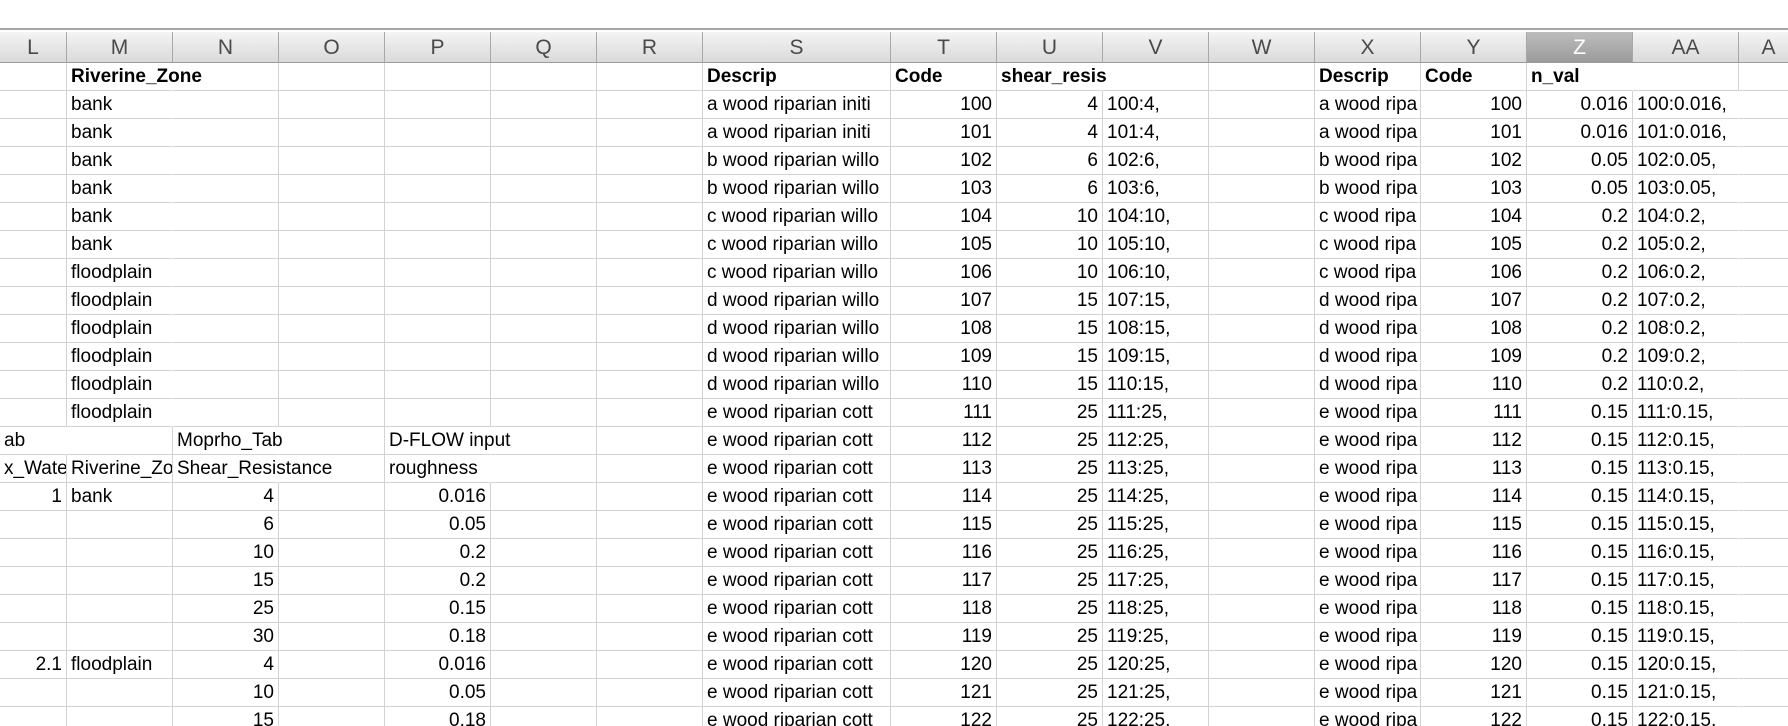 The height and width of the screenshot is (726, 1788). Describe the element at coordinates (33, 497) in the screenshot. I see `cell-l16: 1` at that location.